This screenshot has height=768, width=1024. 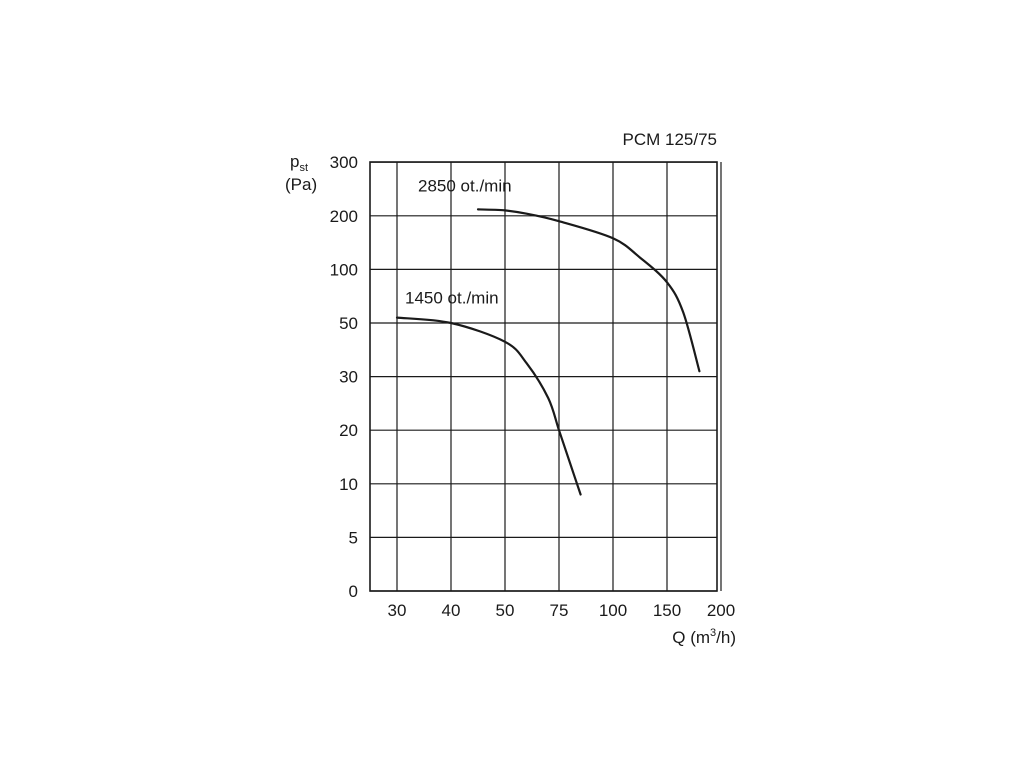 I want to click on curves, so click(x=548, y=352).